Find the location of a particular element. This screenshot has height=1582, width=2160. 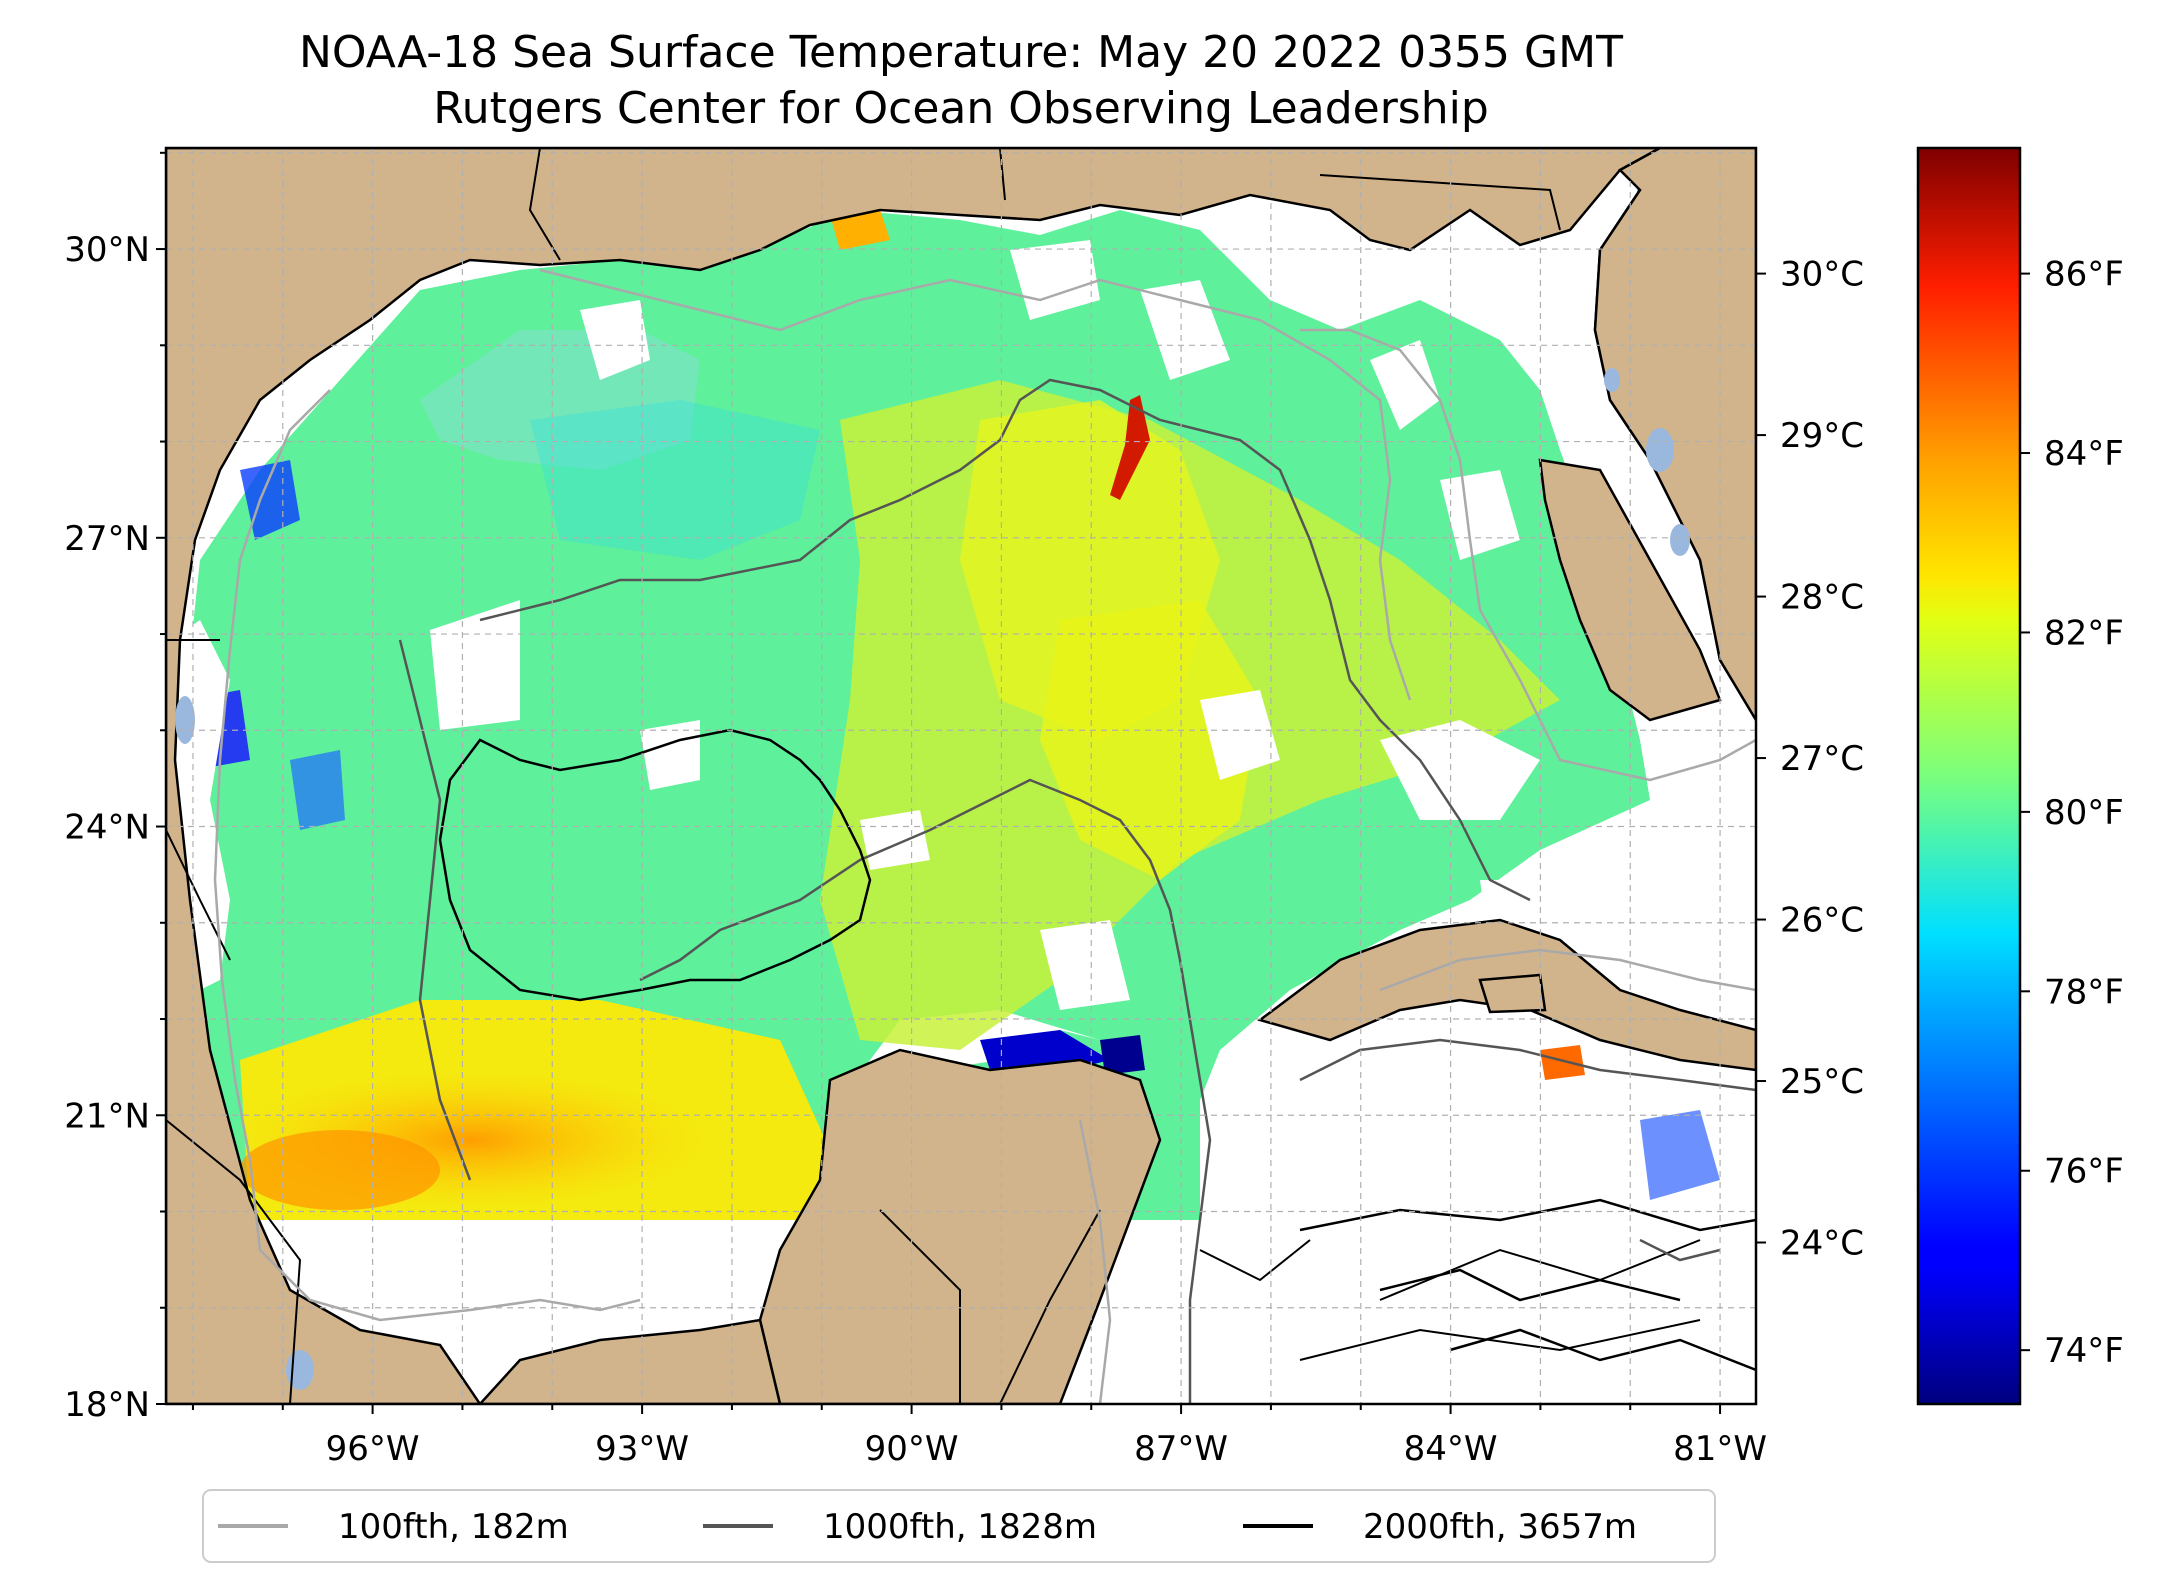

lon-label: 81°W is located at coordinates (1720, 1449).